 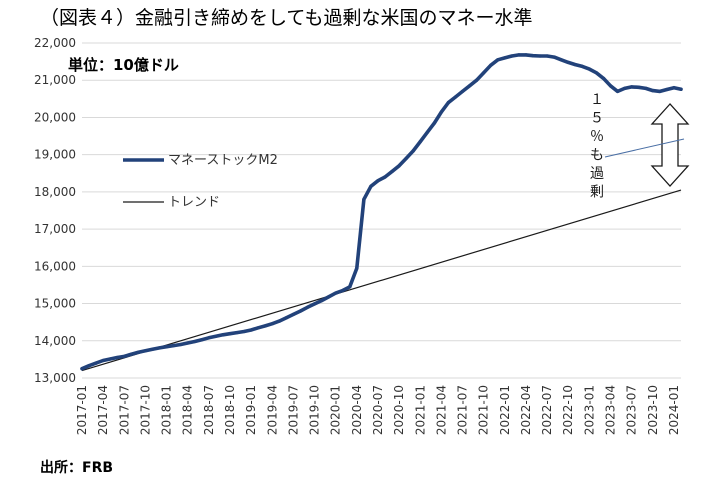 I want to click on x-tick-label: 2021-01, so click(x=420, y=410).